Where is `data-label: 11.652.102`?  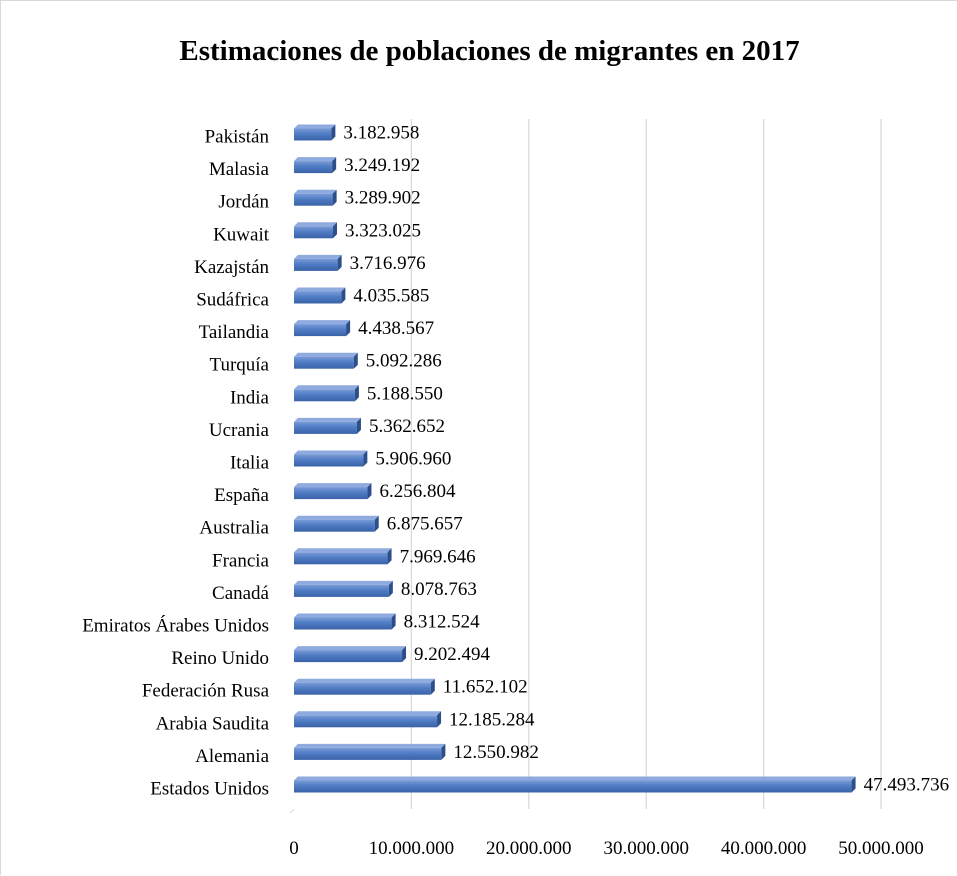
data-label: 11.652.102 is located at coordinates (485, 687).